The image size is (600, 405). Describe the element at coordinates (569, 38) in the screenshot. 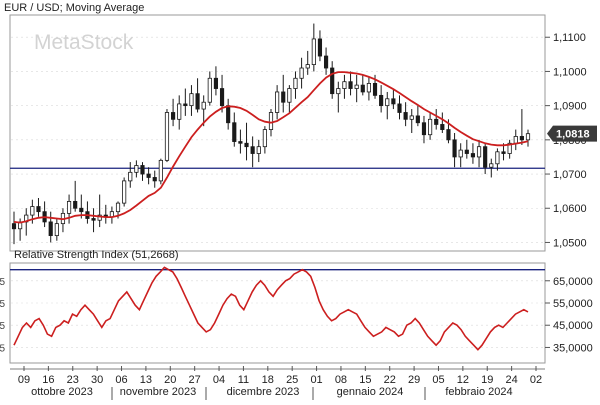

I see `price-y-tick-label: 1,1100` at that location.